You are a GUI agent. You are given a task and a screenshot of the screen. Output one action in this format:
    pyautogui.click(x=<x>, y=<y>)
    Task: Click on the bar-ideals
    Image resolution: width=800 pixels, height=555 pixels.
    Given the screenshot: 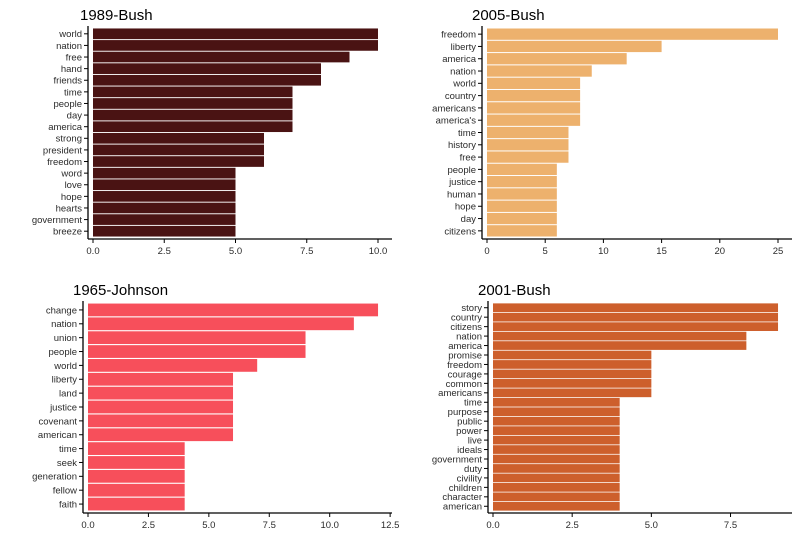 What is the action you would take?
    pyautogui.click(x=556, y=449)
    